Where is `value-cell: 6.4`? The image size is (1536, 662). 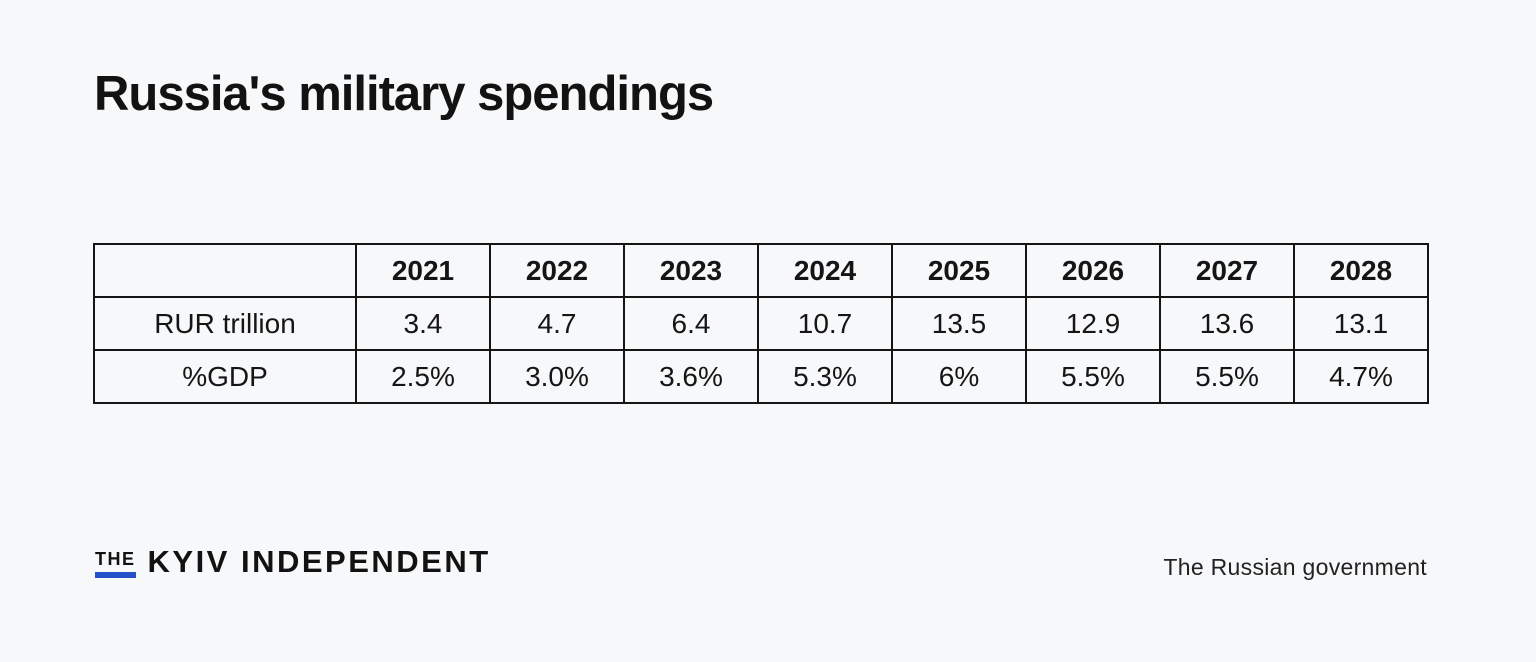
value-cell: 6.4 is located at coordinates (691, 323).